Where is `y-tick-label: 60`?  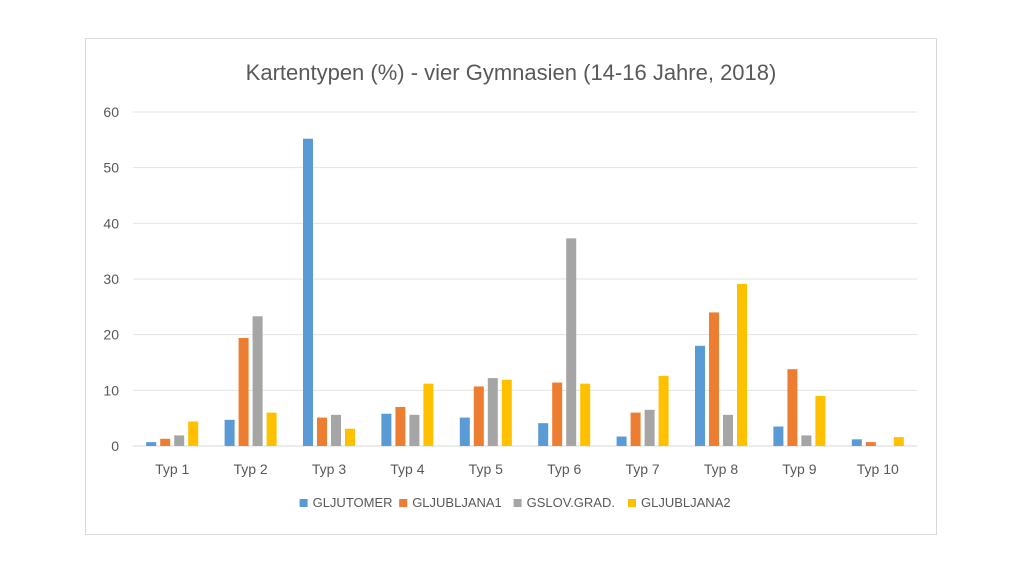
y-tick-label: 60 is located at coordinates (111, 112).